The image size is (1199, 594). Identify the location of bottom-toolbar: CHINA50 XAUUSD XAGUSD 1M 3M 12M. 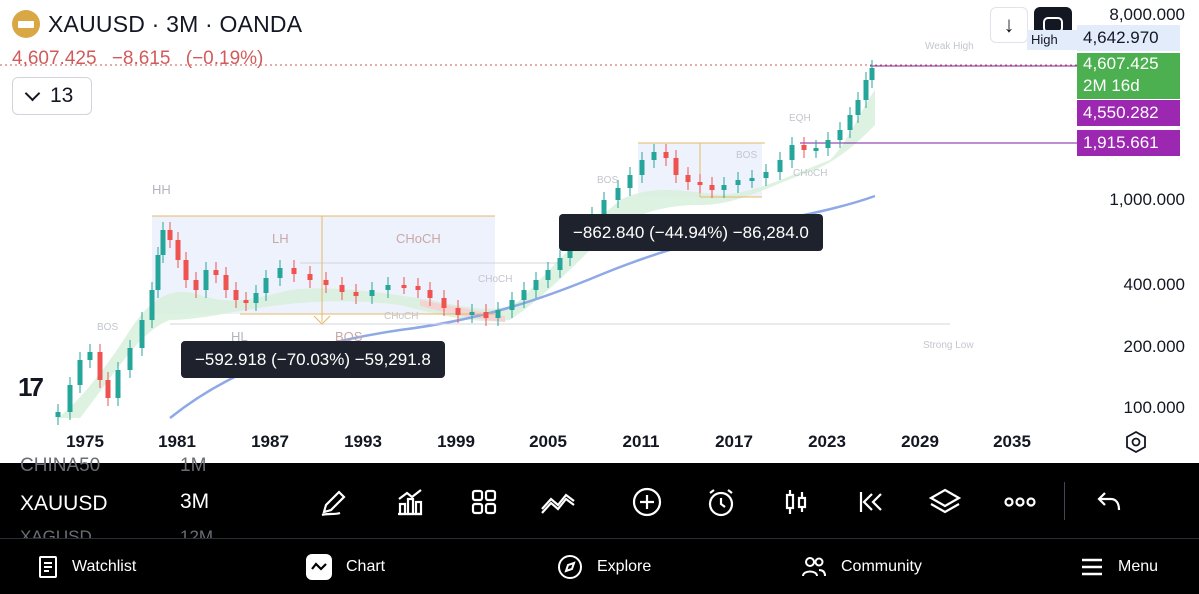
(599, 496).